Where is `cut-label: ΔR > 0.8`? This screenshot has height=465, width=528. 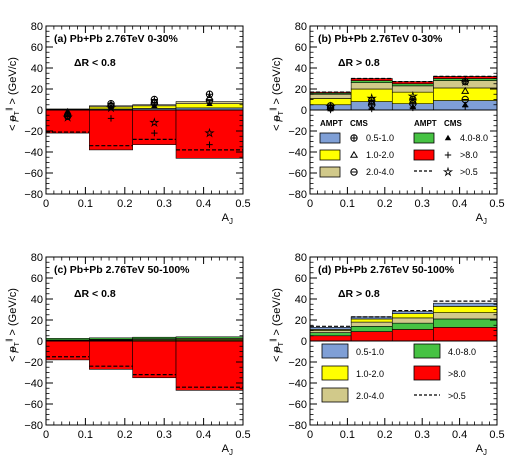 cut-label: ΔR > 0.8 is located at coordinates (359, 63).